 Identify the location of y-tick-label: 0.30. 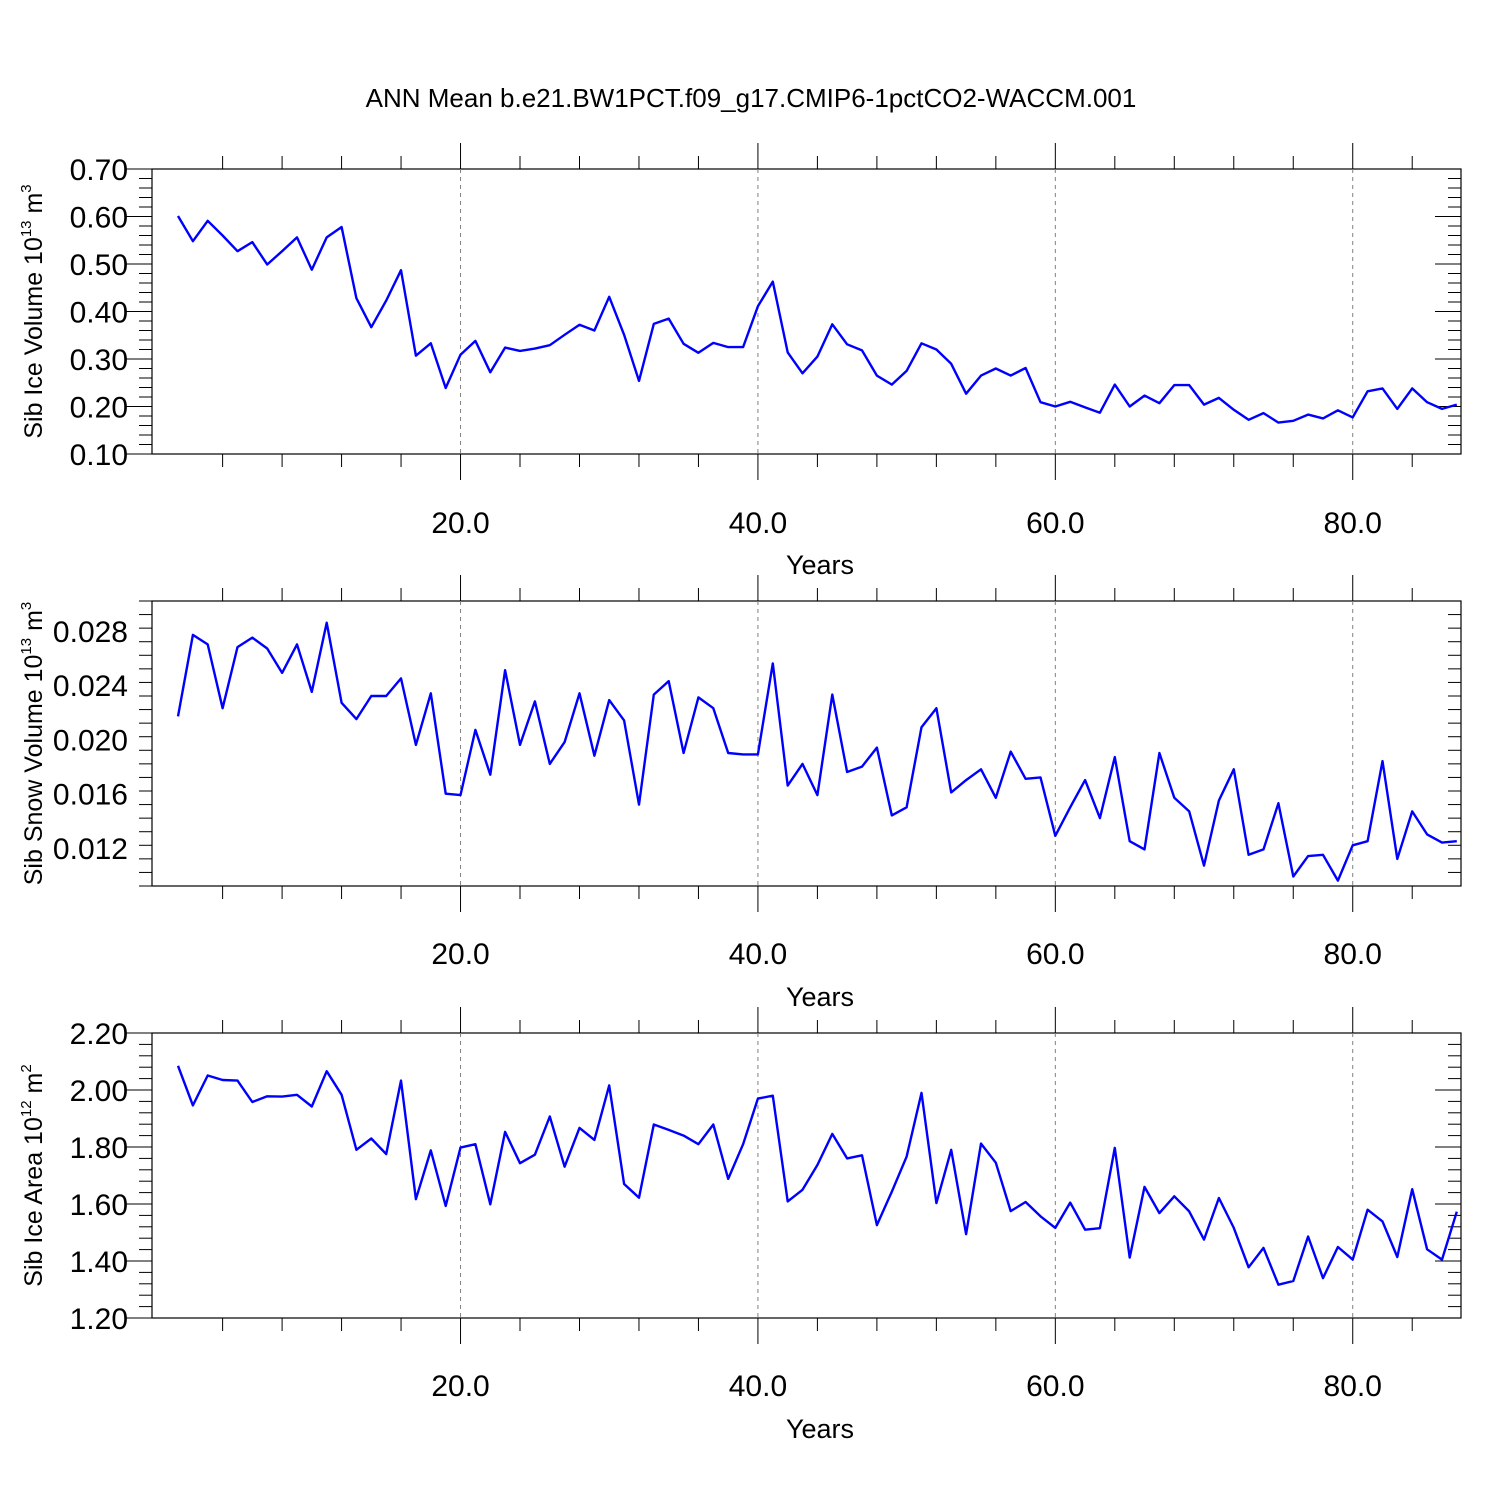
(99, 360).